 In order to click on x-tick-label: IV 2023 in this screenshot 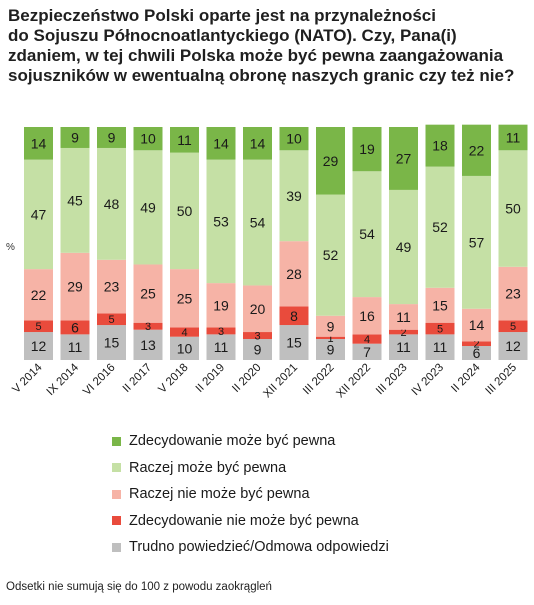, I will do `click(428, 380)`.